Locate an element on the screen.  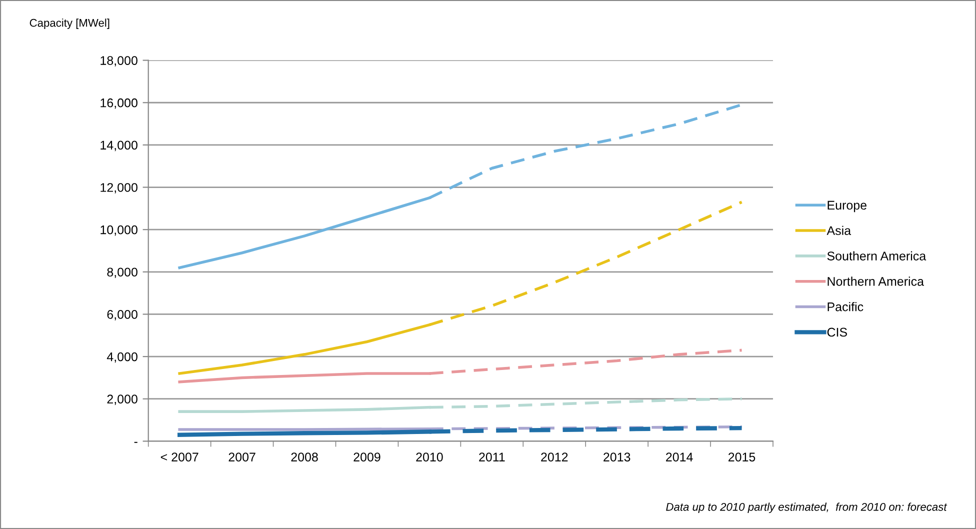
y-tick-label: 2,000 is located at coordinates (122, 399).